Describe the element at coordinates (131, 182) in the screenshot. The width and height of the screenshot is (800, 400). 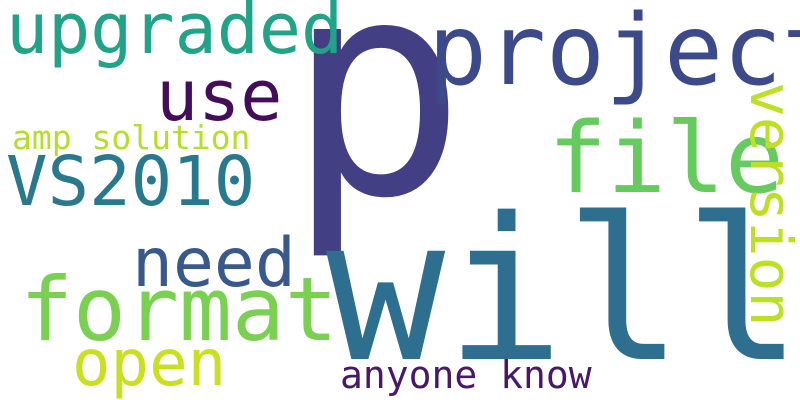
I see `word-vs2010: VS2010` at that location.